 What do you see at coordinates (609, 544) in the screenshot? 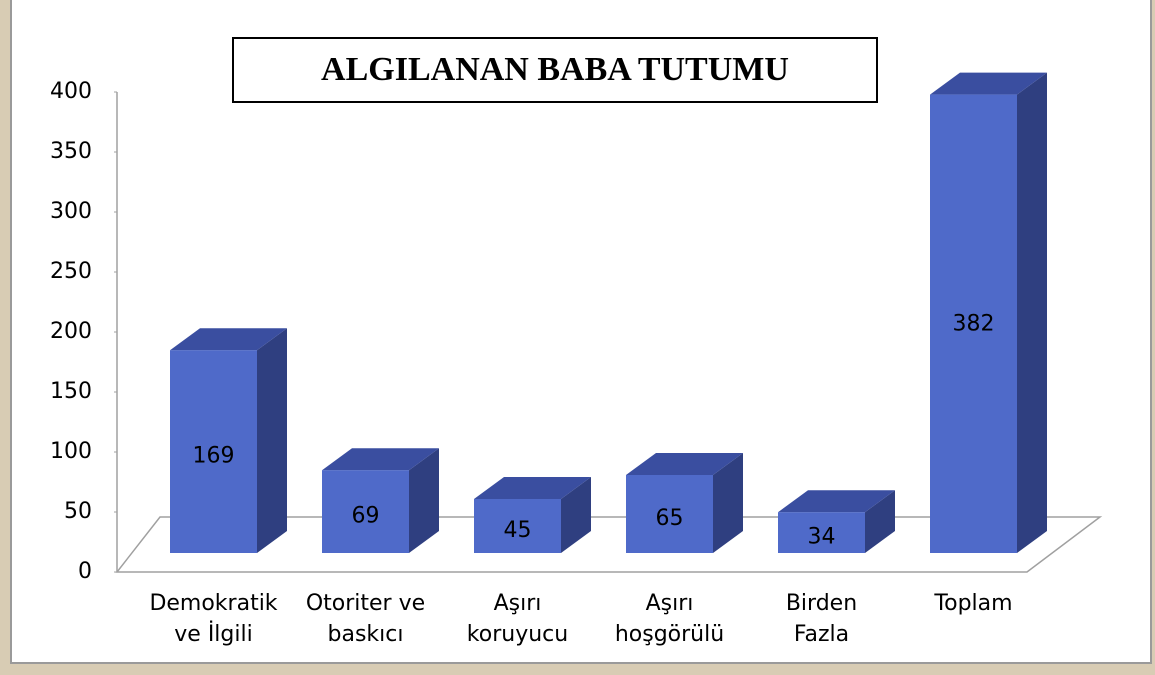
I see `floor` at bounding box center [609, 544].